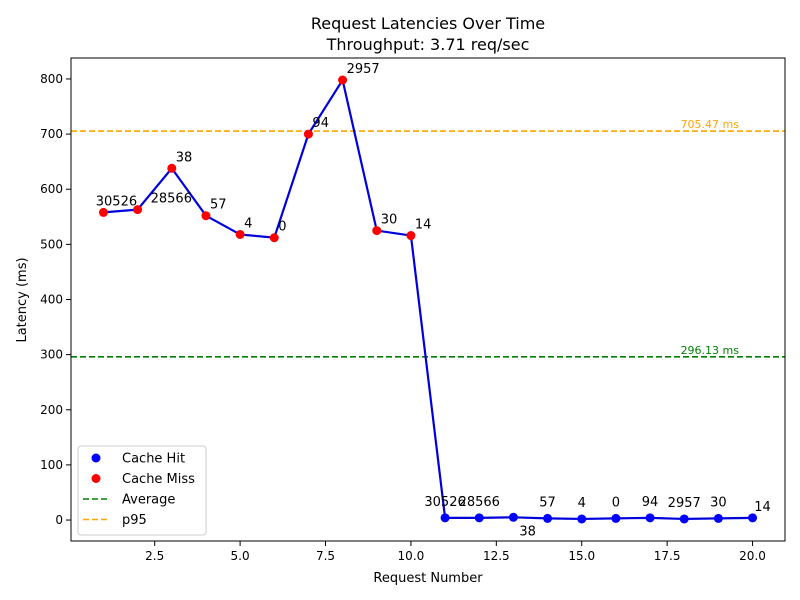  I want to click on y-tick-label: 200, so click(51, 410).